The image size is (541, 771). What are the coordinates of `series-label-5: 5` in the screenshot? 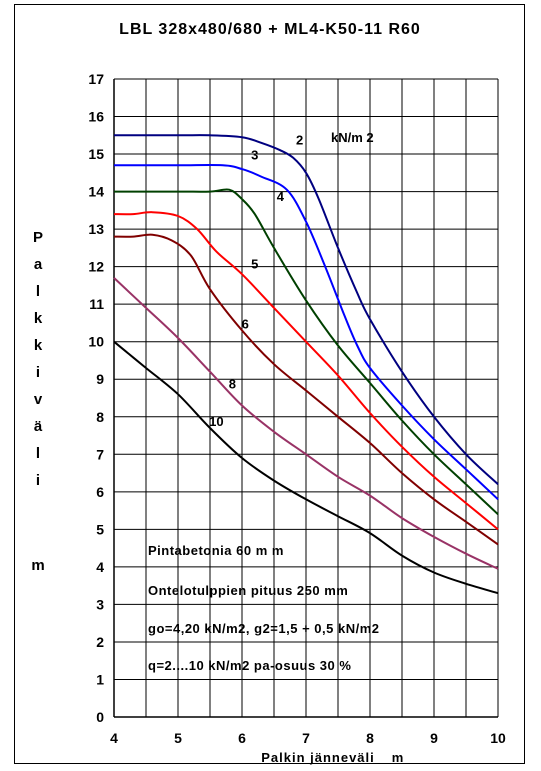 It's located at (254, 264).